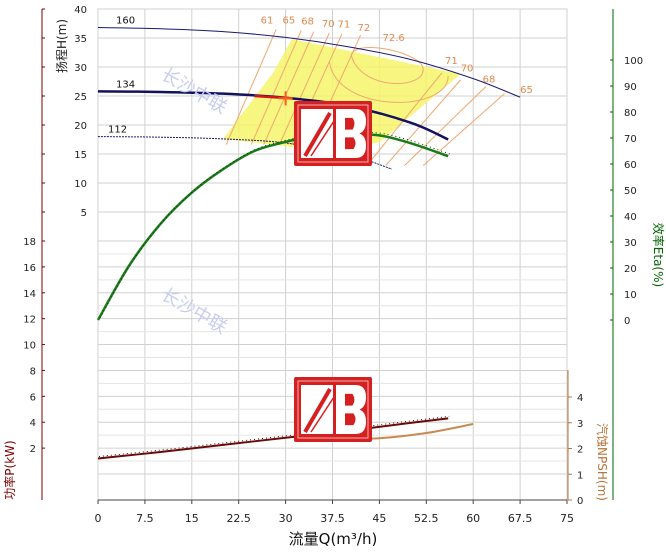 This screenshot has height=555, width=666. I want to click on head-tick-label: 5, so click(84, 213).